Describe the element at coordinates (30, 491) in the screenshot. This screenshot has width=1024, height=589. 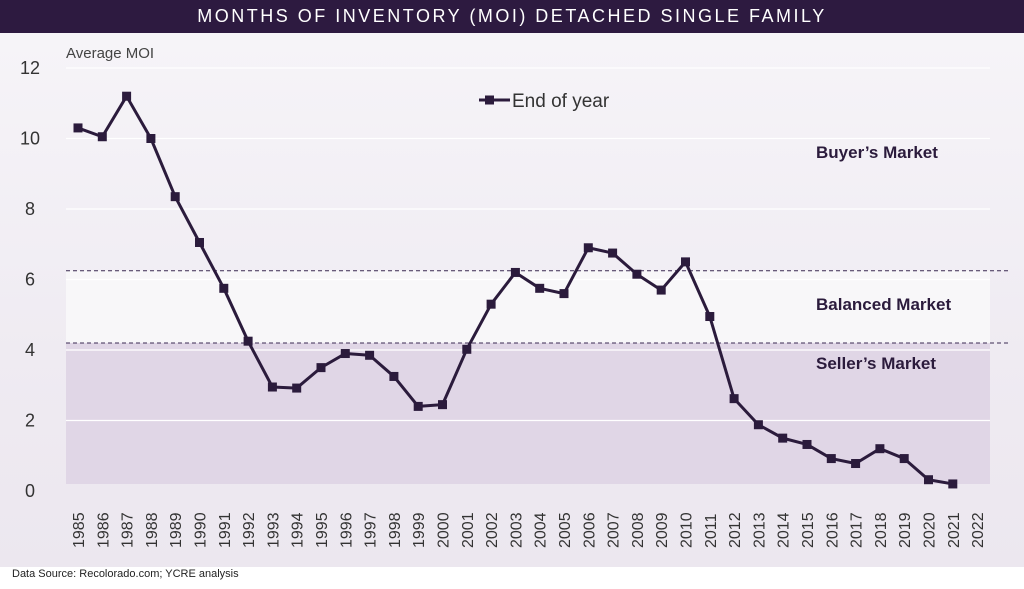
I see `y-tick-label: 0` at that location.